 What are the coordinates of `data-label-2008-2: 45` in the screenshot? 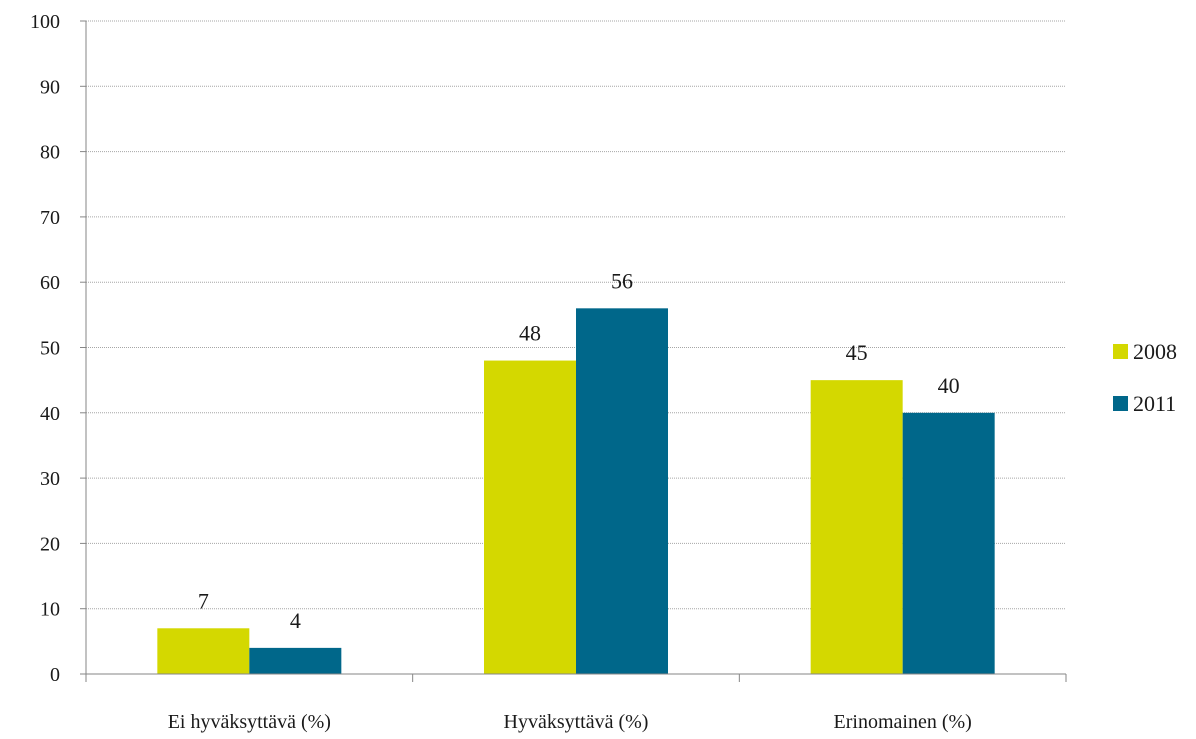 It's located at (857, 352).